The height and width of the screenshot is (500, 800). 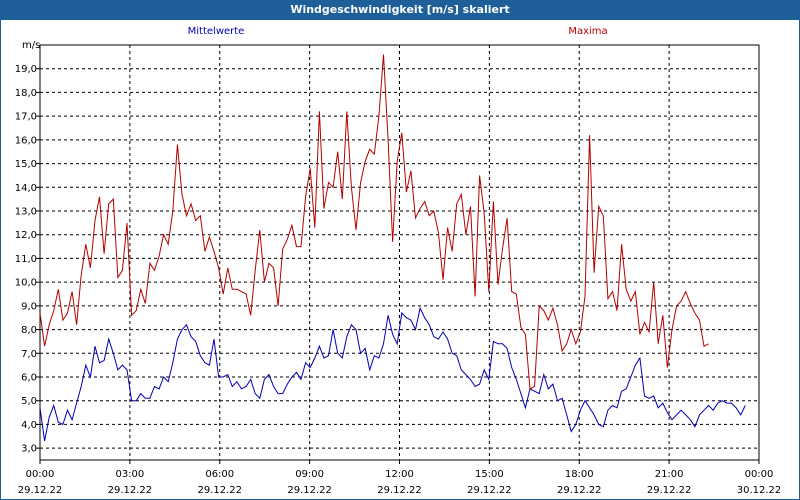 What do you see at coordinates (29, 354) in the screenshot?
I see `y-tick-label: 7,0` at bounding box center [29, 354].